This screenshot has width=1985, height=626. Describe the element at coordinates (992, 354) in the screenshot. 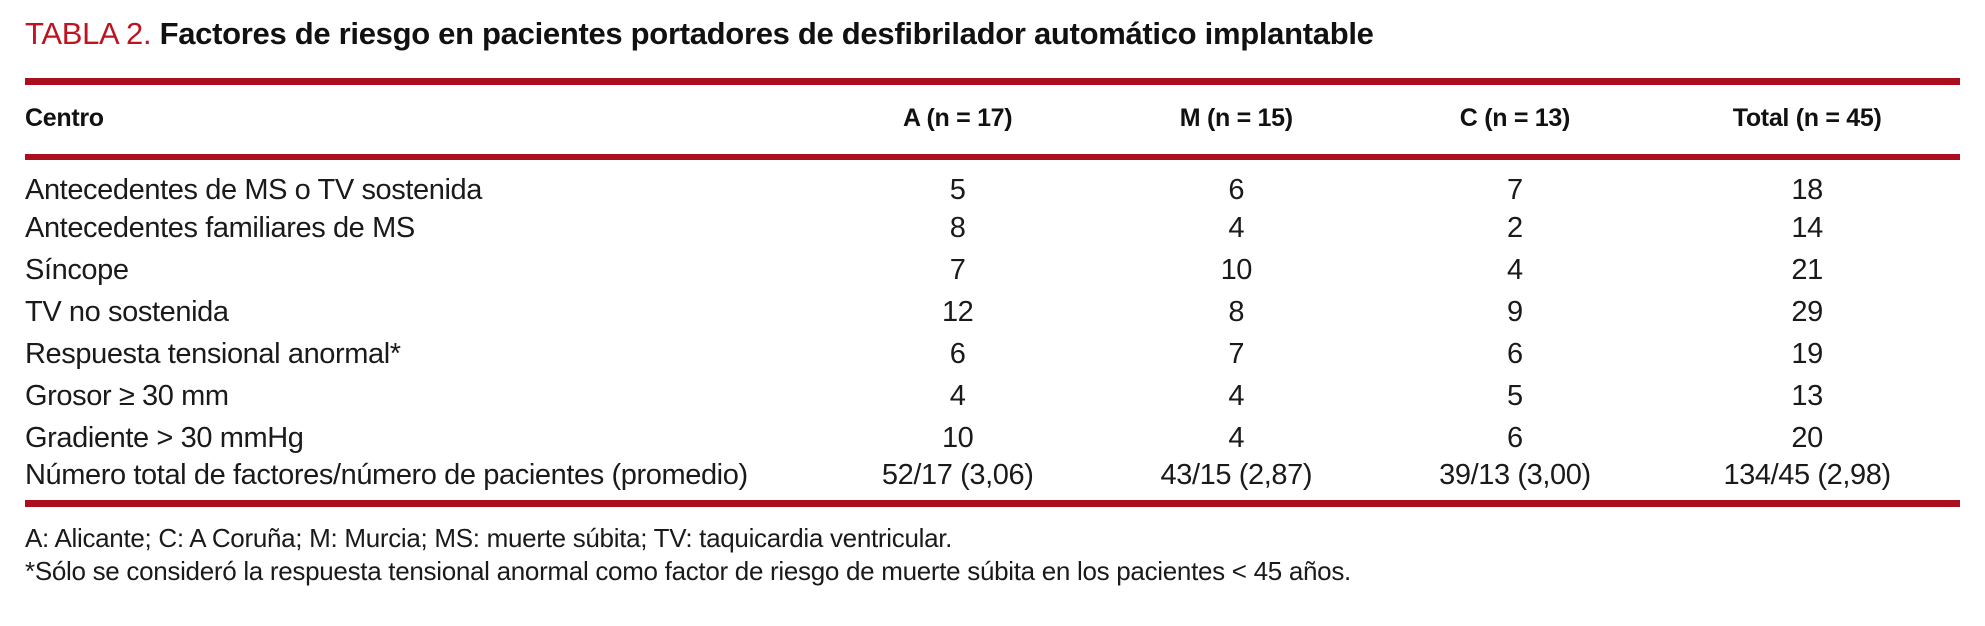

I see `table-row: Respuesta tensional anormal* 6 7 6 19` at that location.